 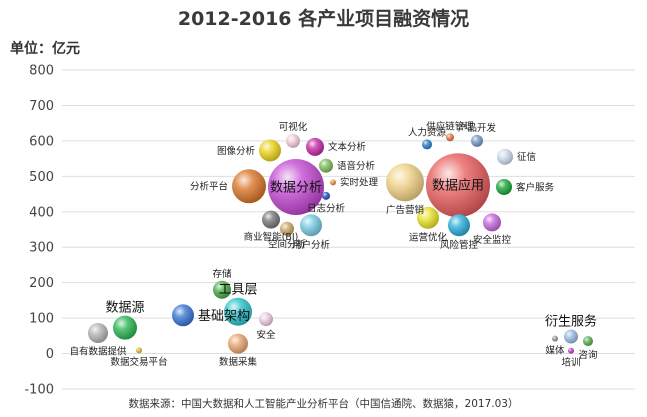 I want to click on bubble-label: 空间分析, so click(x=287, y=244).